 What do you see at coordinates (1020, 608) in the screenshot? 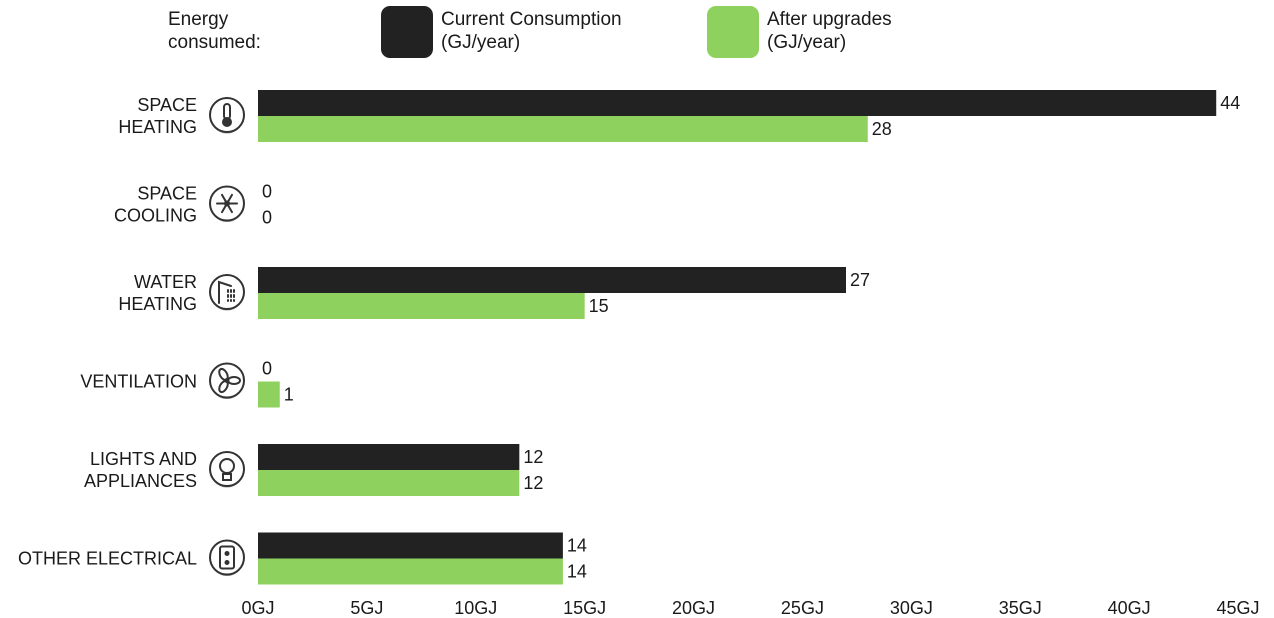
I see `x-tick-label: 35GJ` at bounding box center [1020, 608].